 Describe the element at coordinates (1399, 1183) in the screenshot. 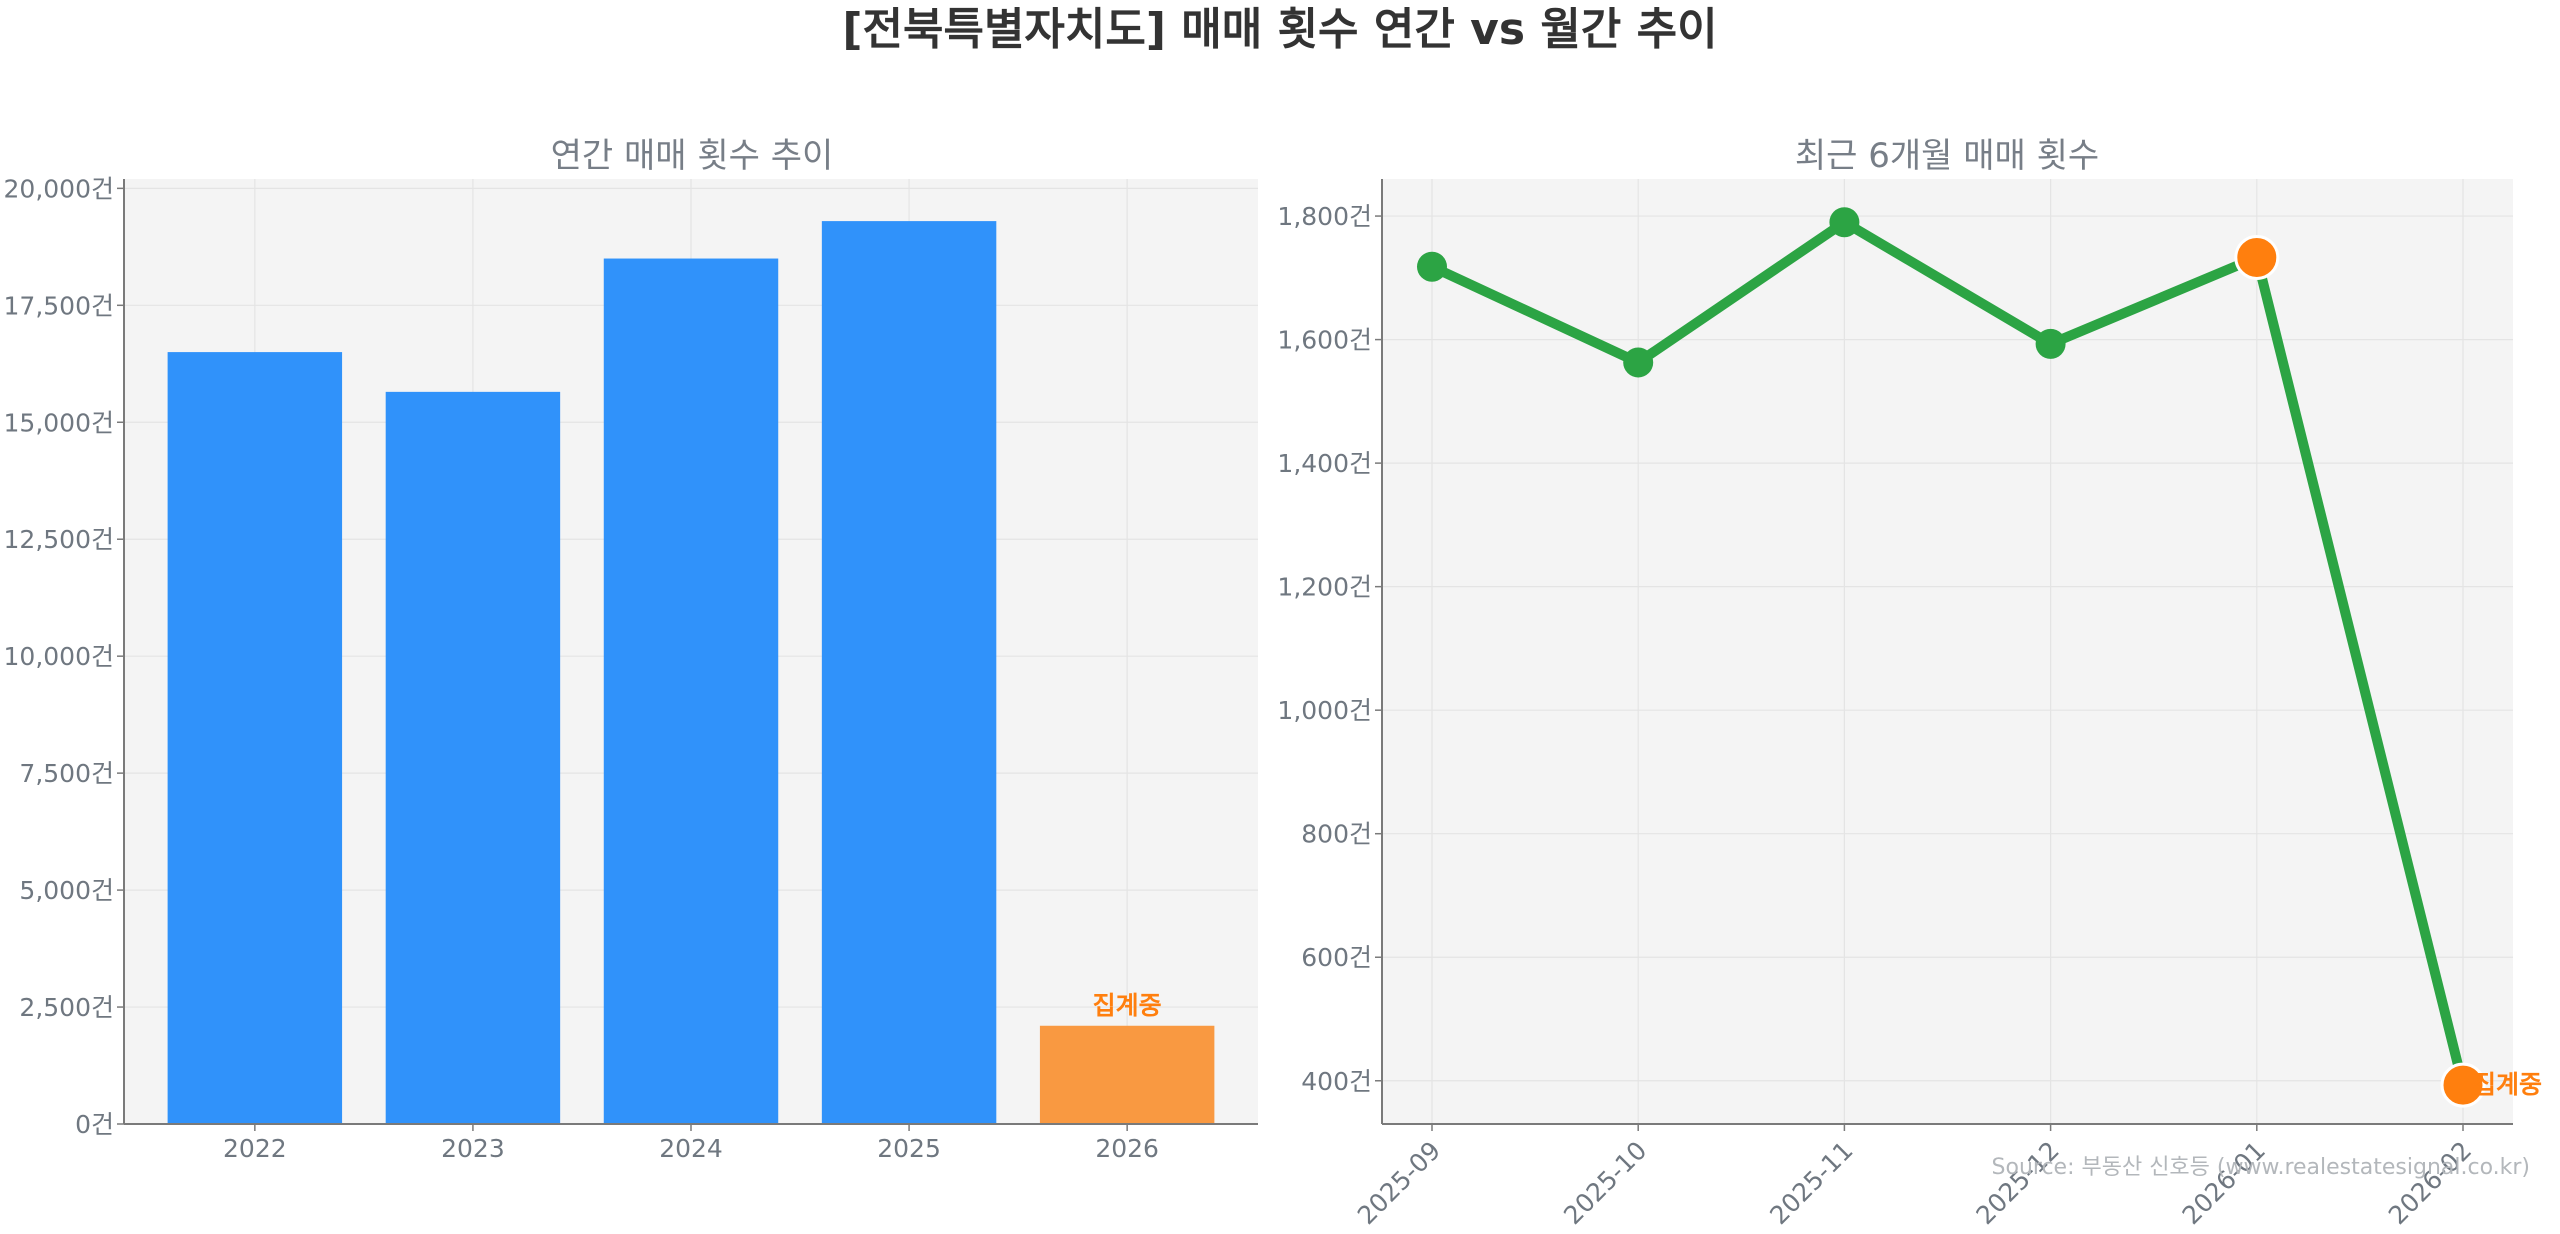

I see `monthly-x-tick-label: 2025-09` at that location.